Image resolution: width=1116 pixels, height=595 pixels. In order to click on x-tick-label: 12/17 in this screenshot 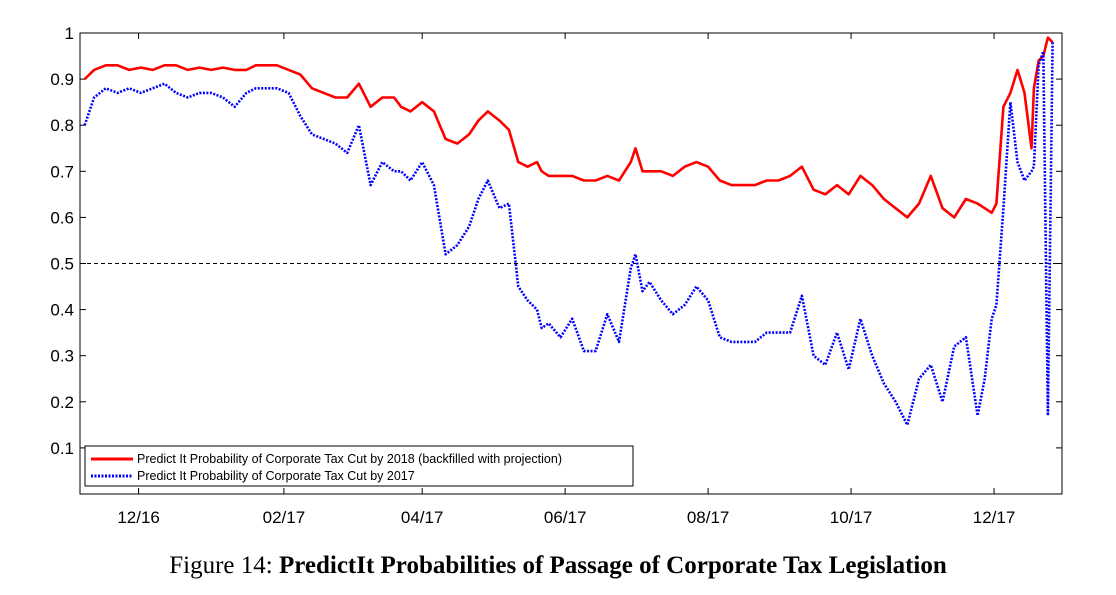, I will do `click(994, 517)`.